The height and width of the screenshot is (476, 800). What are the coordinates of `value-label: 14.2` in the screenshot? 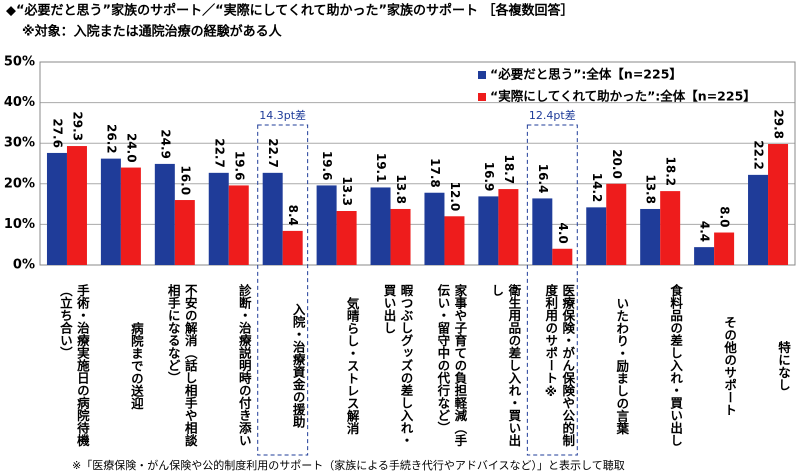 It's located at (597, 188).